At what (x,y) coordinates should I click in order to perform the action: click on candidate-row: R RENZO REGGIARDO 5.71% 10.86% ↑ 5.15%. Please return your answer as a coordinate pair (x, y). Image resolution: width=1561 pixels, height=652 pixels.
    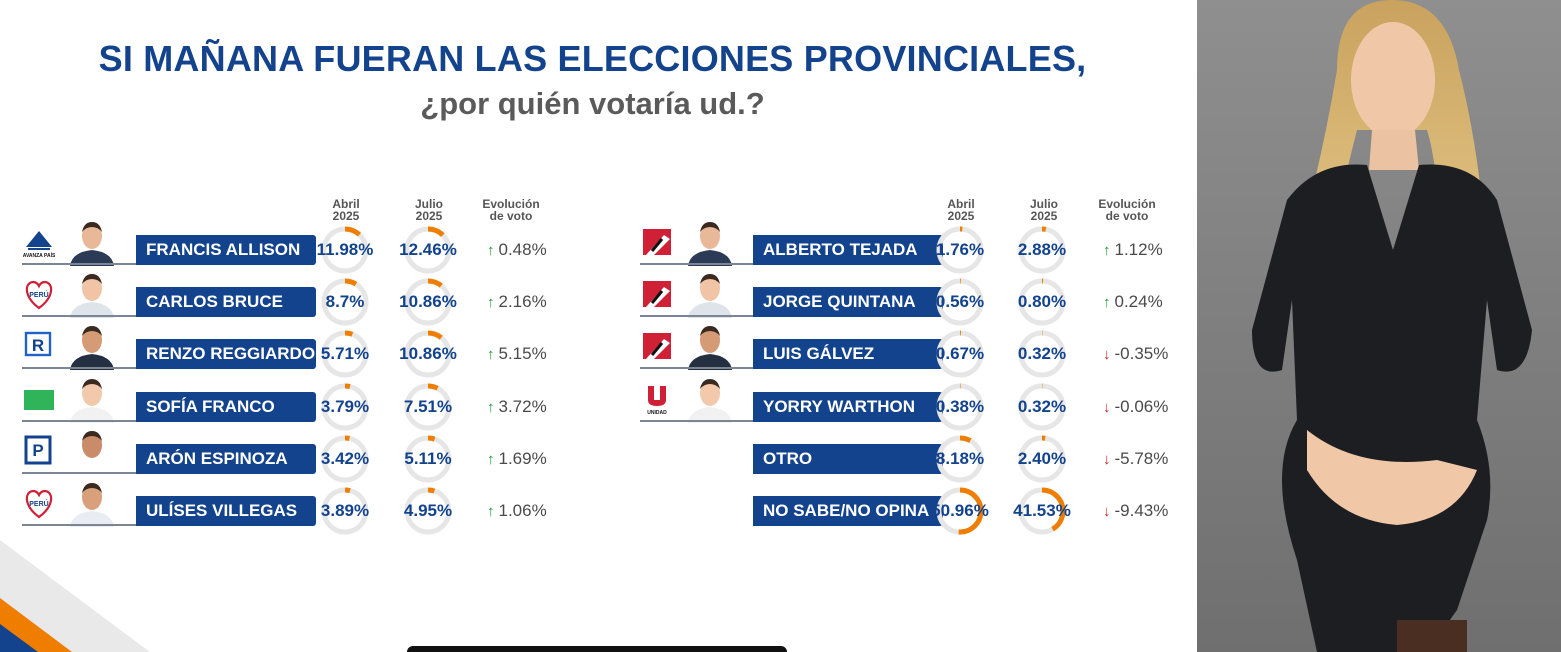
    Looking at the image, I should click on (595, 348).